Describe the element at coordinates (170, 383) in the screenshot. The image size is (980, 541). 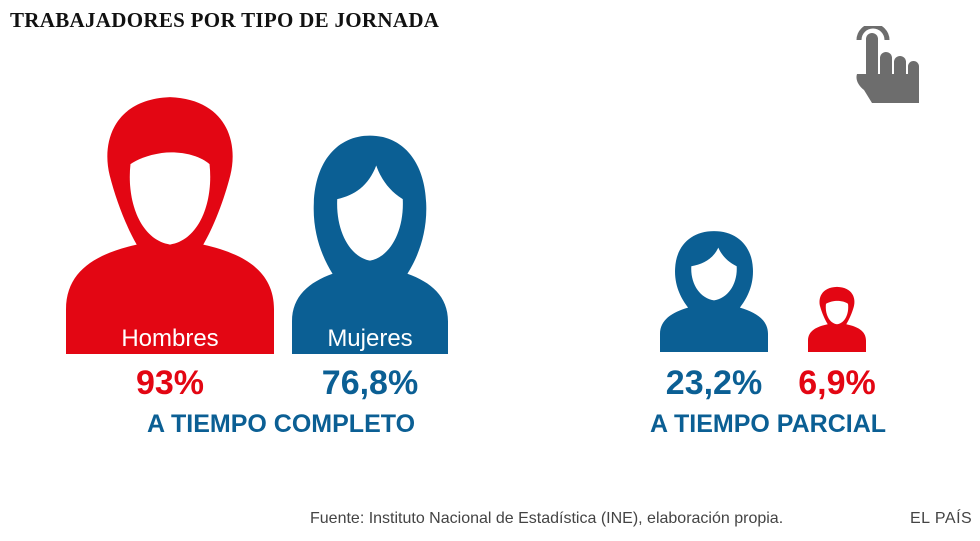
I see `value-label: 93%` at that location.